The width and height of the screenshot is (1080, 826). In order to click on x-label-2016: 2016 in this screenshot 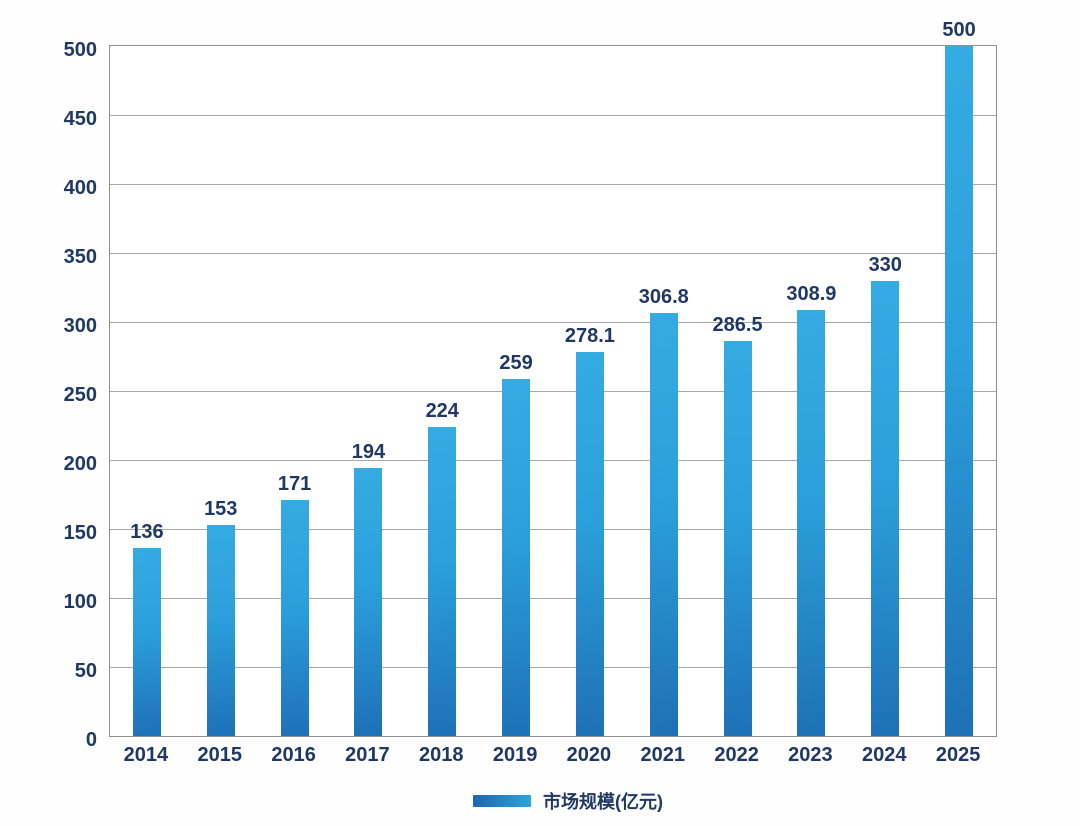, I will do `click(293, 755)`.